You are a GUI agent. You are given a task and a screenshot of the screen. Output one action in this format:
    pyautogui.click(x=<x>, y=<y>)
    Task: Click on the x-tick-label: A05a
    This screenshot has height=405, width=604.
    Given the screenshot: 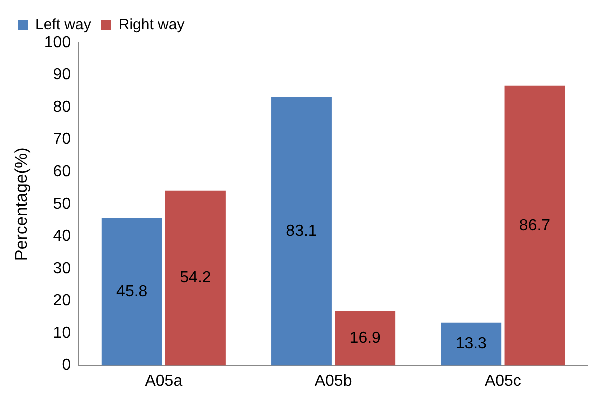 What is the action you would take?
    pyautogui.click(x=164, y=381)
    